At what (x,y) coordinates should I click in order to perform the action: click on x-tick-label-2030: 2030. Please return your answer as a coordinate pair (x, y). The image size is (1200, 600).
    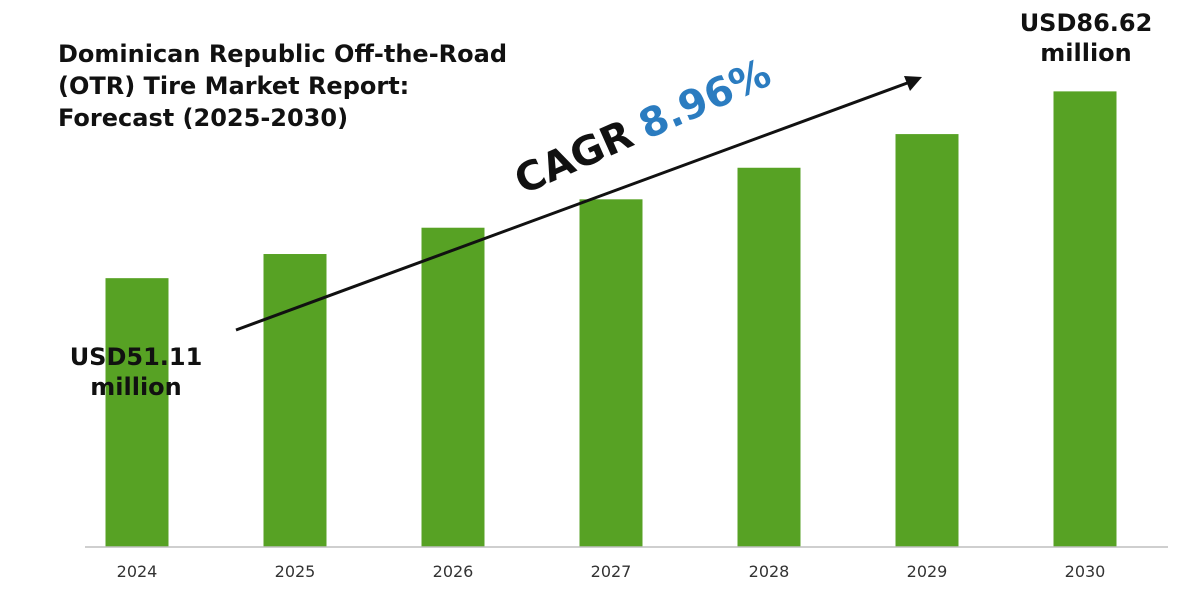
    Looking at the image, I should click on (1085, 571).